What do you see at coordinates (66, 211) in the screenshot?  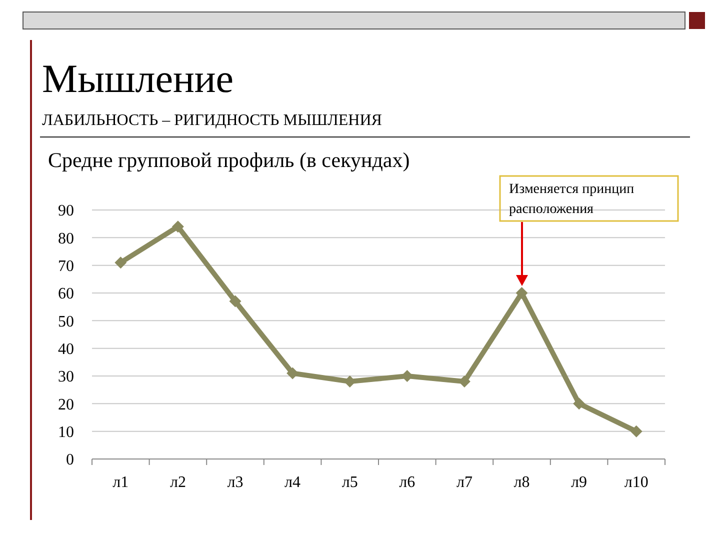 I see `y-tick-label: 90` at bounding box center [66, 211].